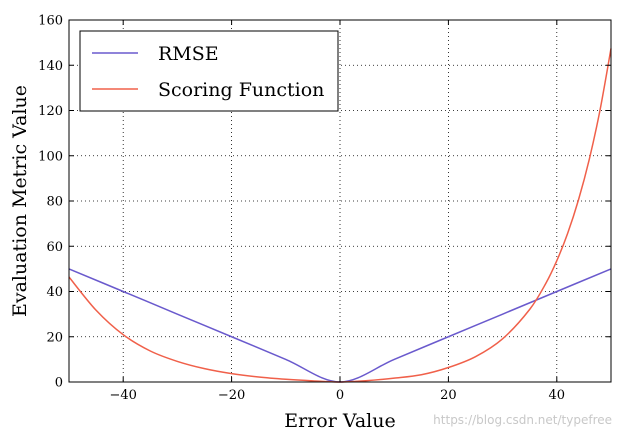  I want to click on y-axis-label: Evaluation Metric Value, so click(20, 201).